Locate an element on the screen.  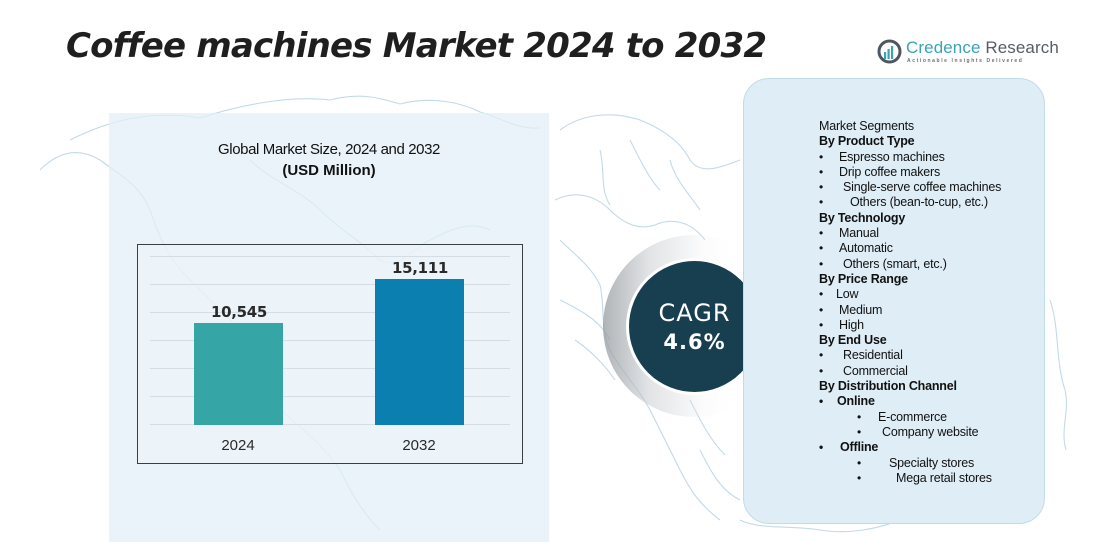
cagr-value: 4.6% is located at coordinates (694, 341).